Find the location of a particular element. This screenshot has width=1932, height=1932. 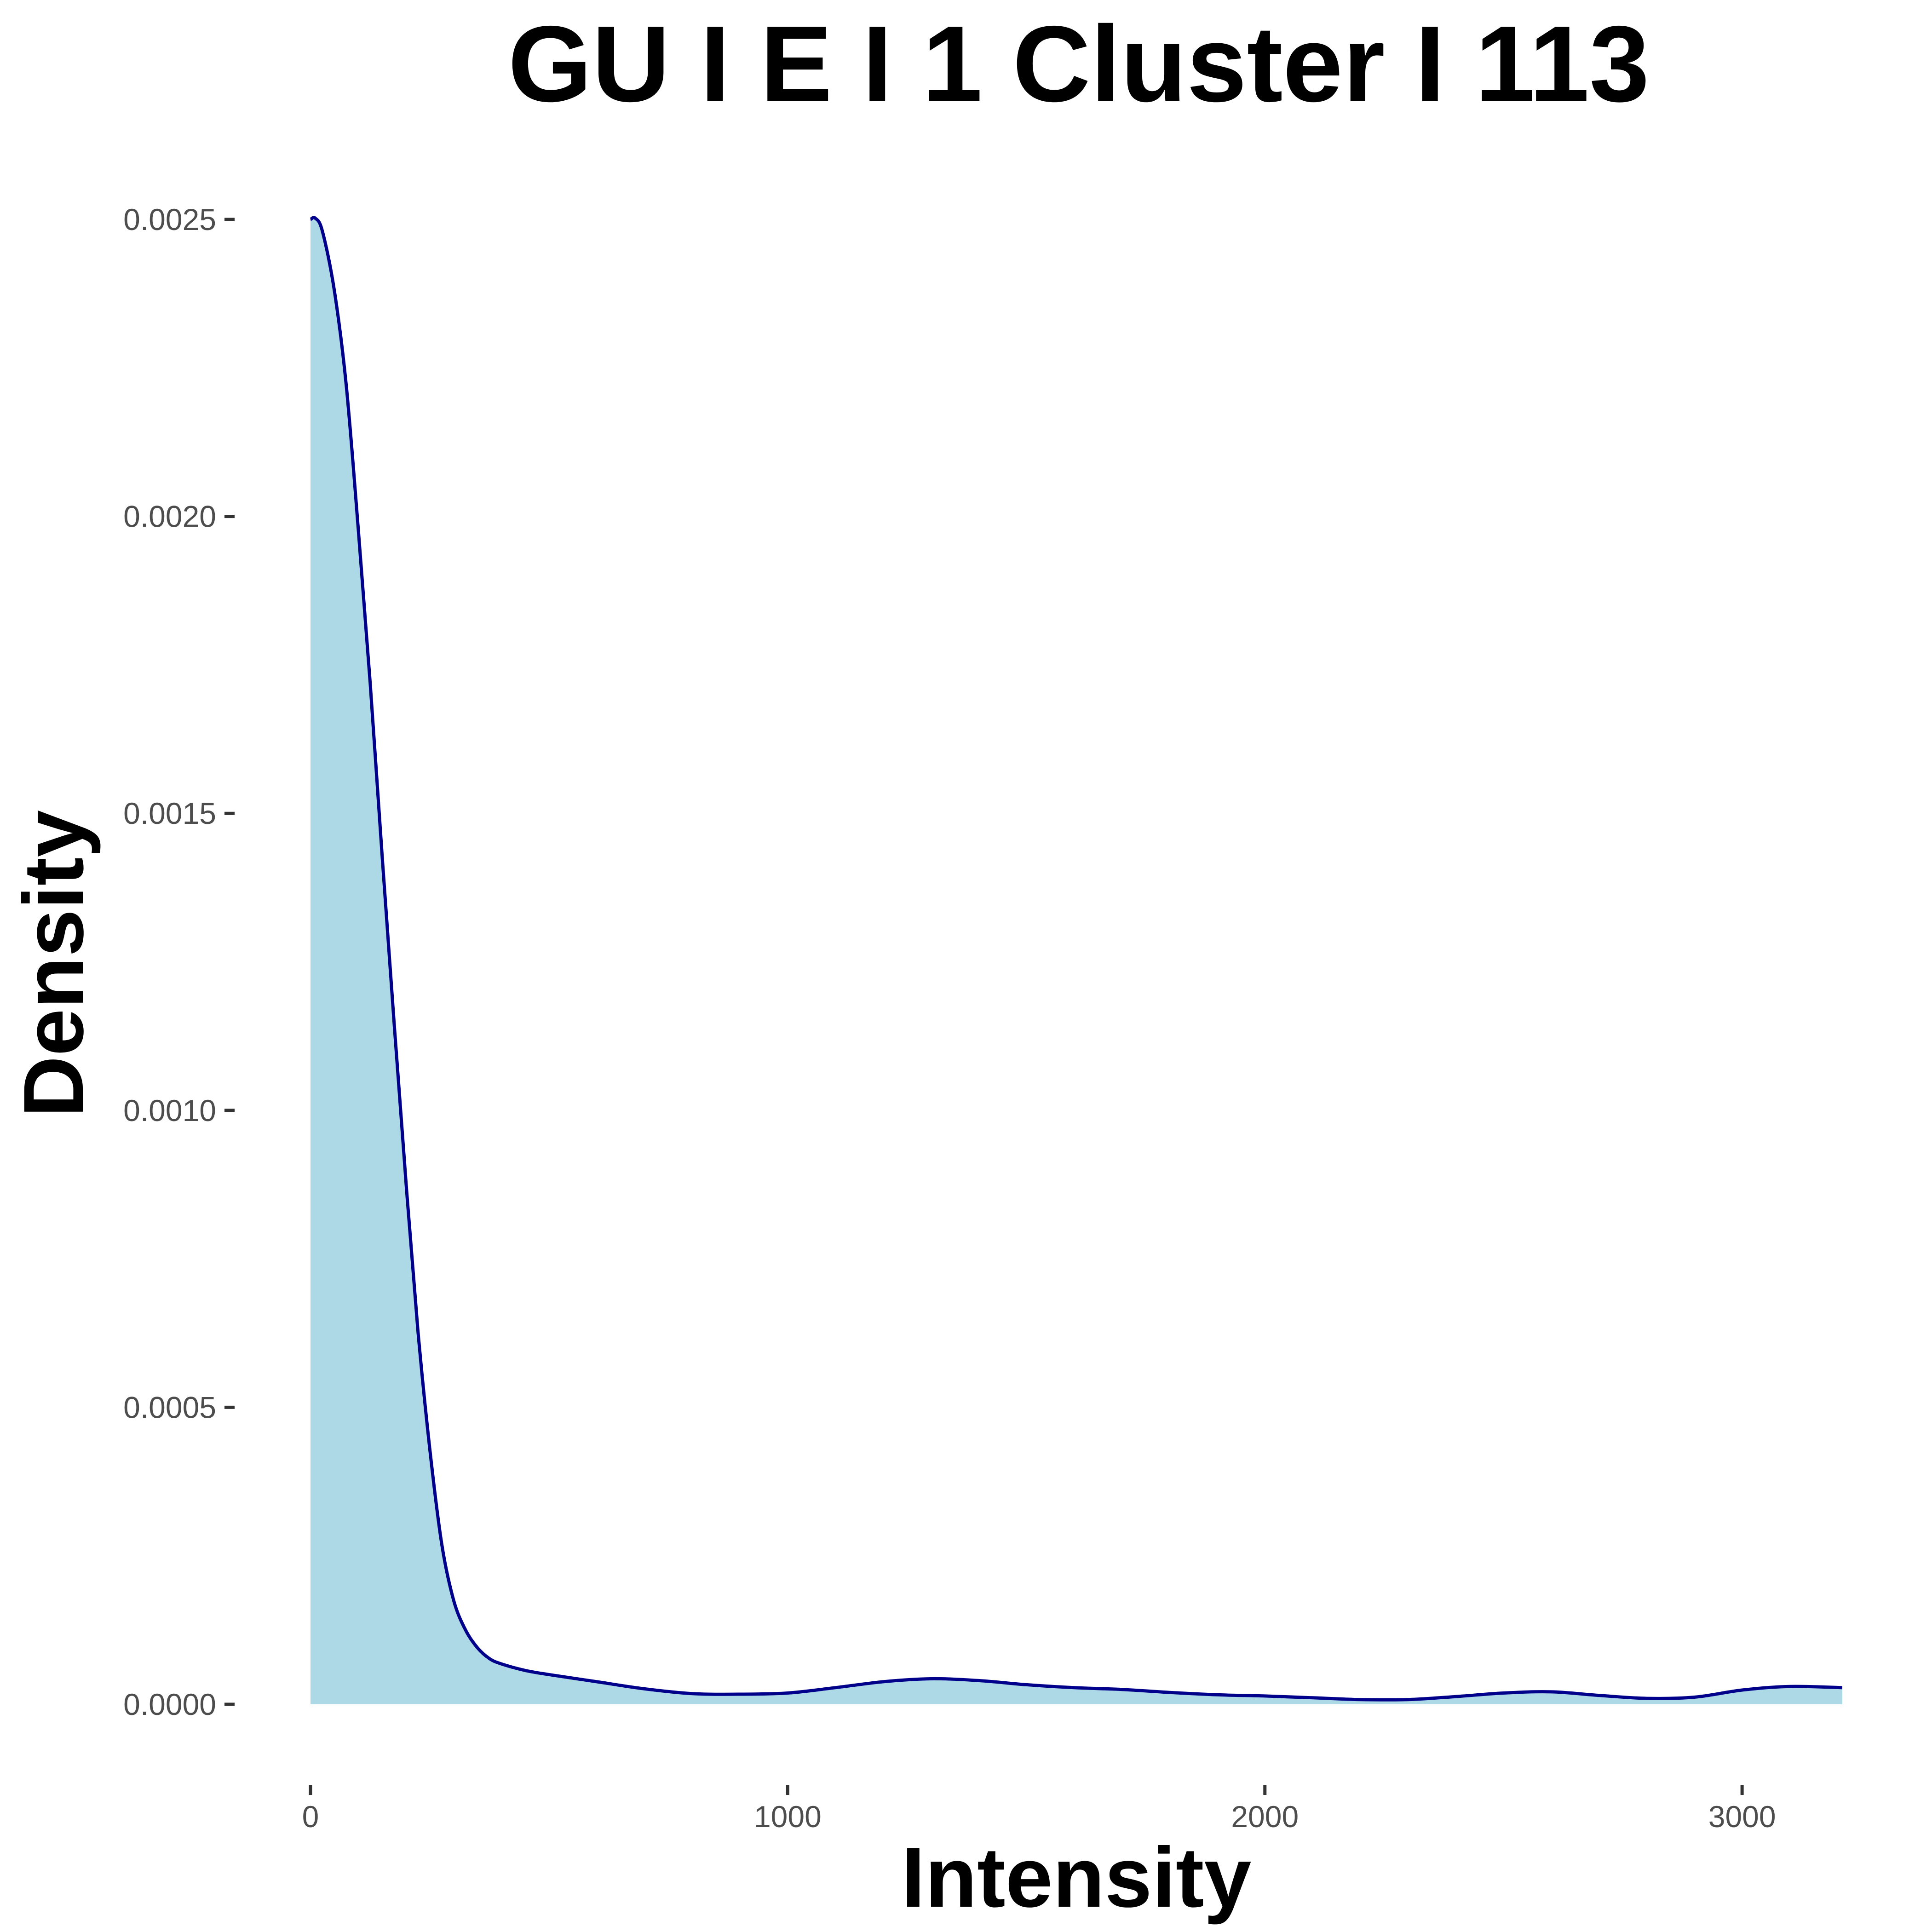

y-tick-label: 0.0015 is located at coordinates (169, 813).